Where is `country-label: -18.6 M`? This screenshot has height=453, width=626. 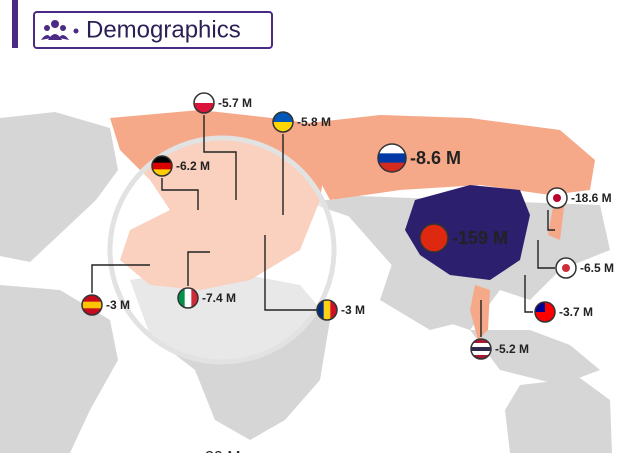
country-label: -18.6 M is located at coordinates (591, 198).